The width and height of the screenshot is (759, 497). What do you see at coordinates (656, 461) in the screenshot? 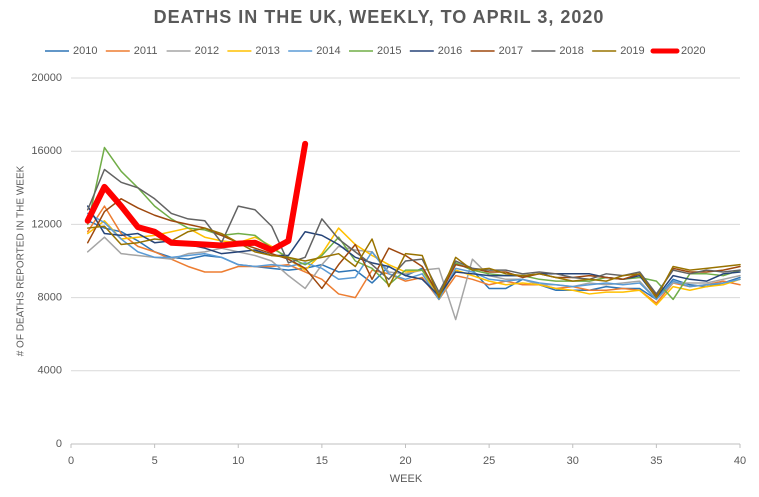
I see `x-tick-label: 35` at bounding box center [656, 461].